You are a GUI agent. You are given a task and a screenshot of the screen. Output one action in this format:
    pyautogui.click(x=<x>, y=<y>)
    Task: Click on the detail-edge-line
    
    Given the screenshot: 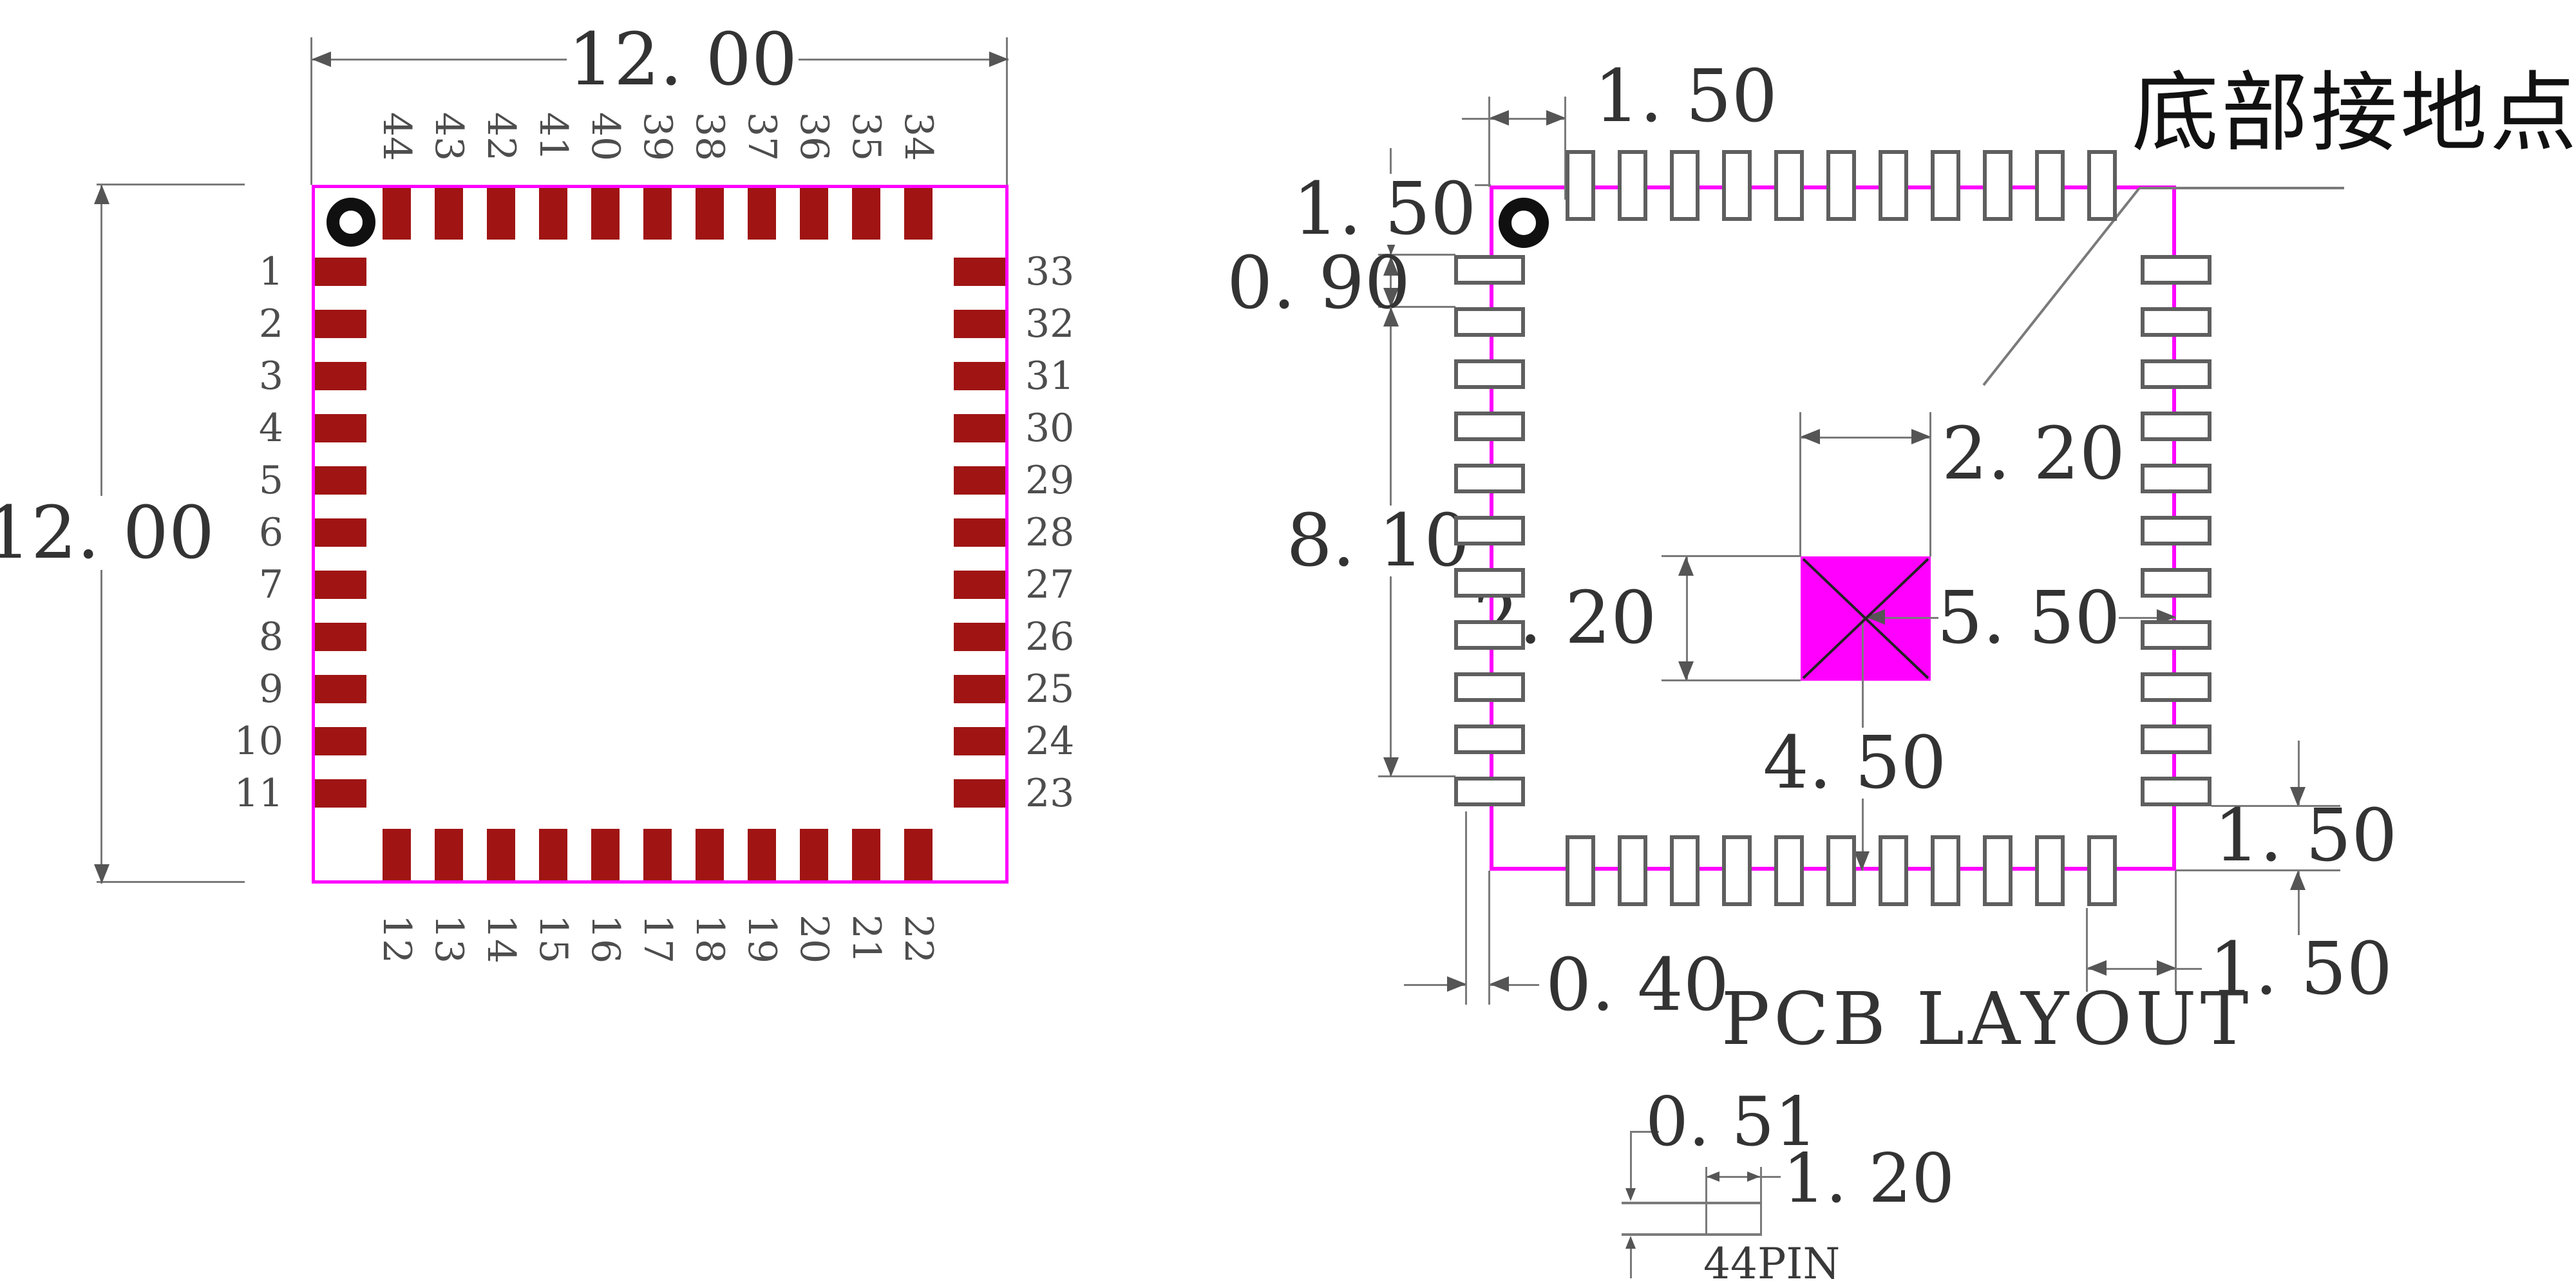 What is the action you would take?
    pyautogui.click(x=1692, y=1234)
    